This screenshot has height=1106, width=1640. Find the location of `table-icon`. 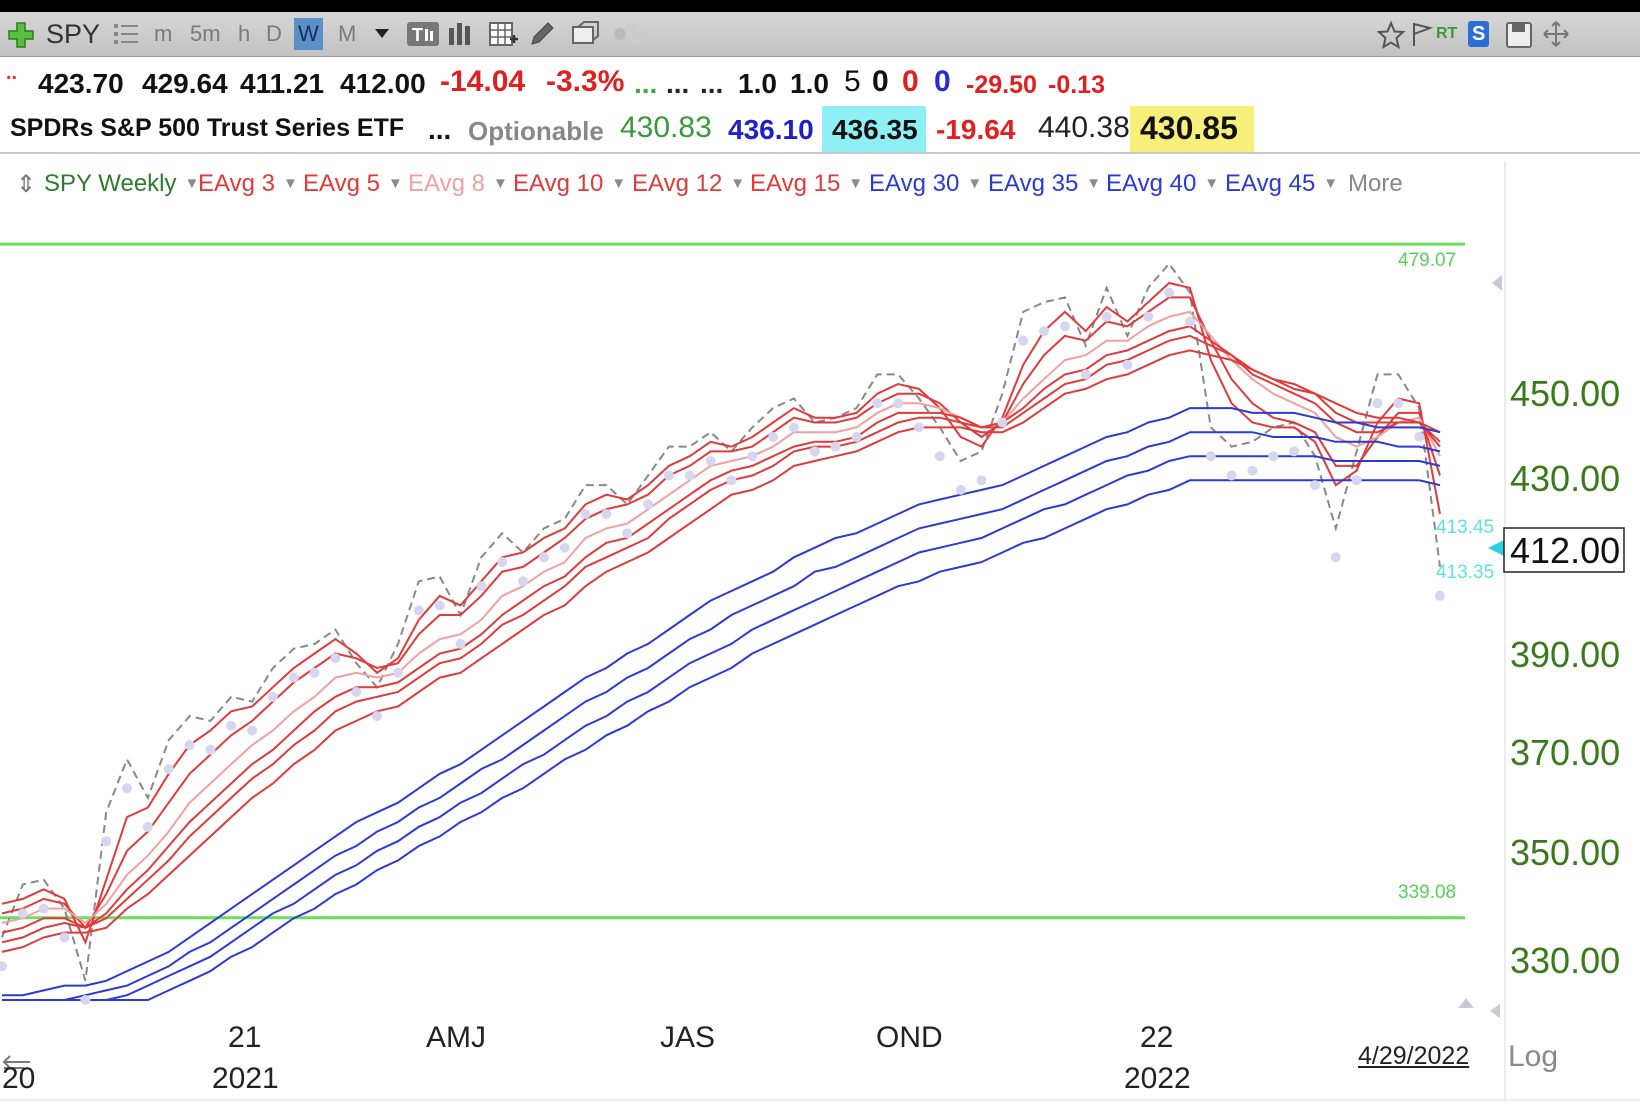

table-icon is located at coordinates (503, 35).